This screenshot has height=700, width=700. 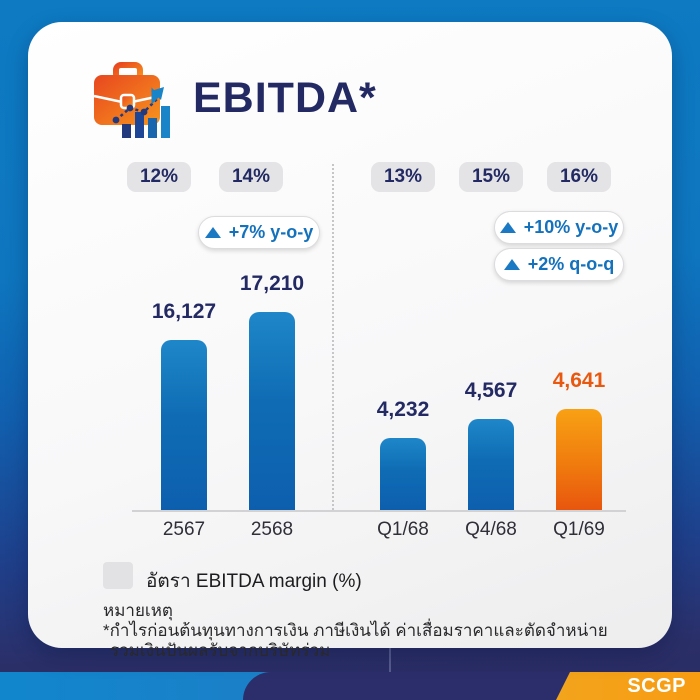 What do you see at coordinates (220, 650) in the screenshot?
I see `footnote-line-2: รวมเงินปันผลรับจากบริษัทร่วม` at bounding box center [220, 650].